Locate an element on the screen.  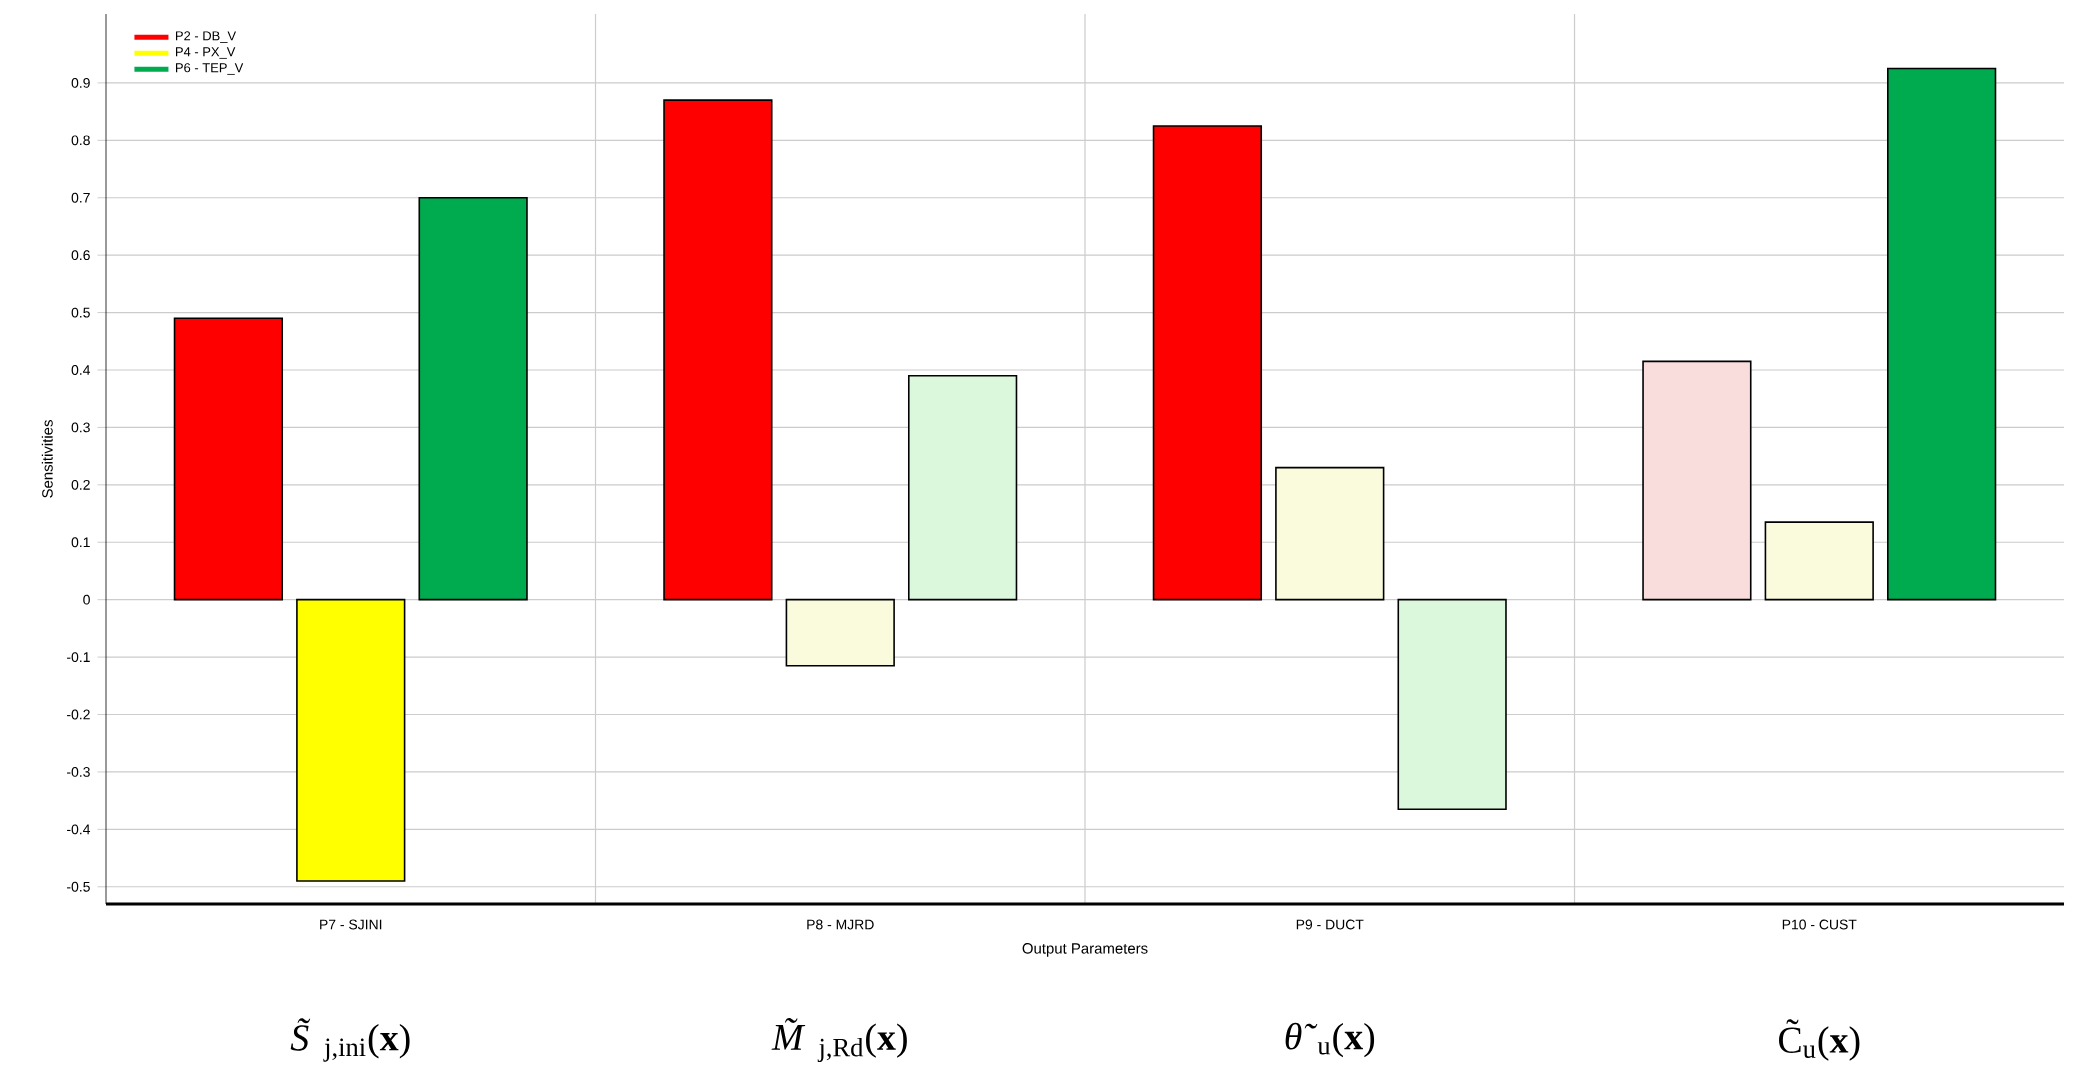
text: C̃$_{u}$(x) is located at coordinates (1819, 1040).